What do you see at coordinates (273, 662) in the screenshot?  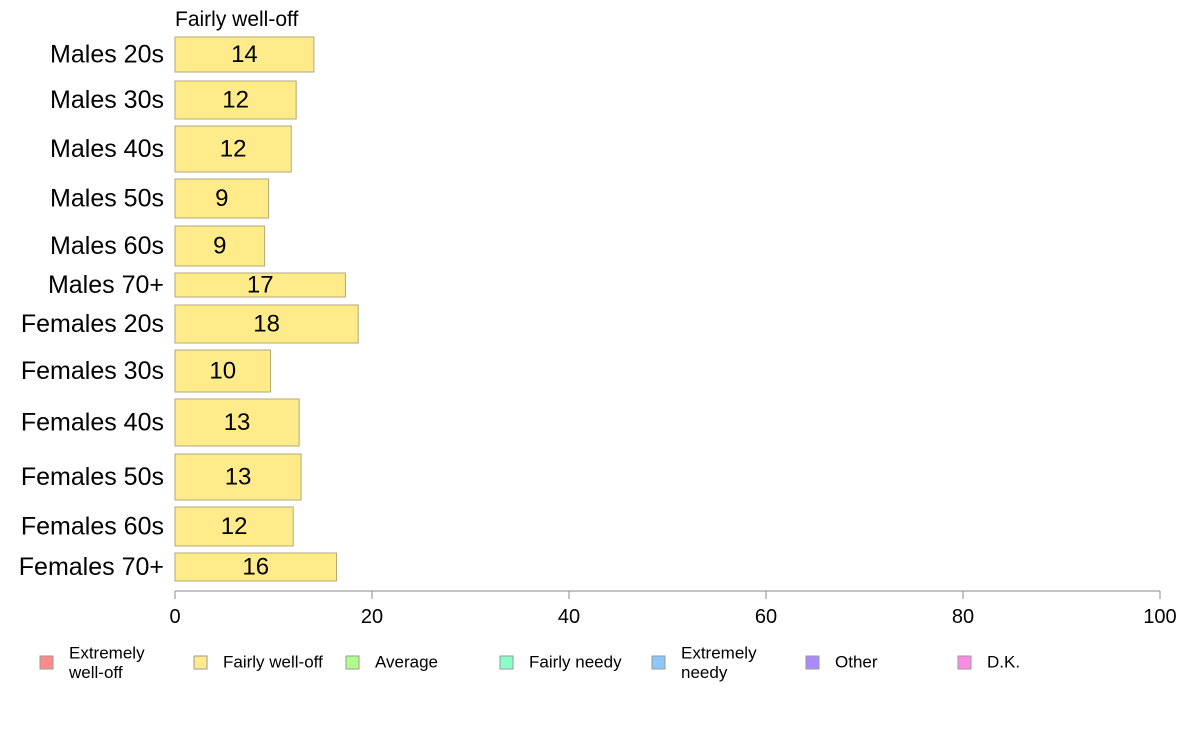 I see `legend-label: Fairly well-off` at bounding box center [273, 662].